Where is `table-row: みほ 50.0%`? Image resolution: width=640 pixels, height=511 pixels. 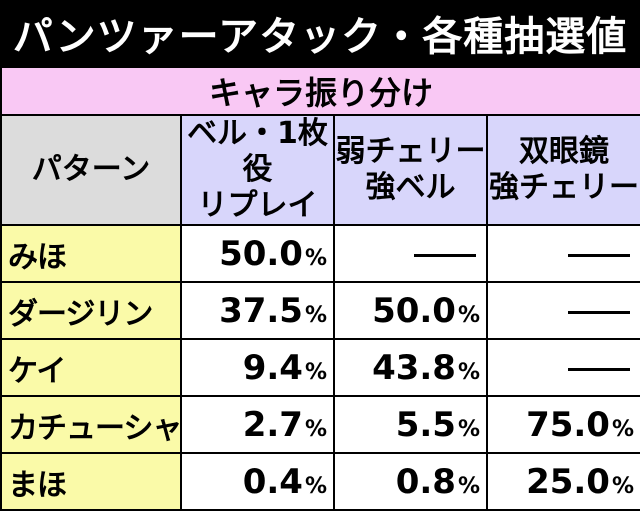 table-row: みほ 50.0% is located at coordinates (320, 253).